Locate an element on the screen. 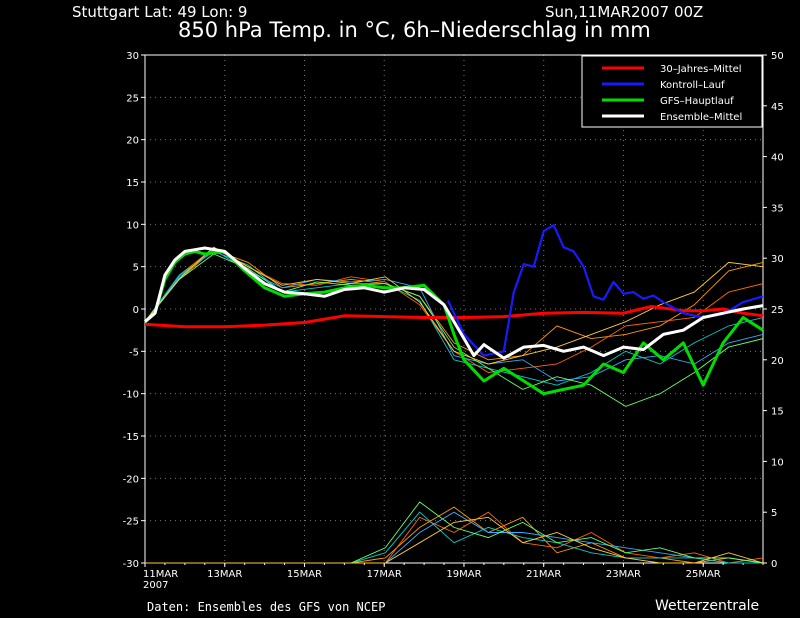  x-tick-label: 17MAR is located at coordinates (384, 574).